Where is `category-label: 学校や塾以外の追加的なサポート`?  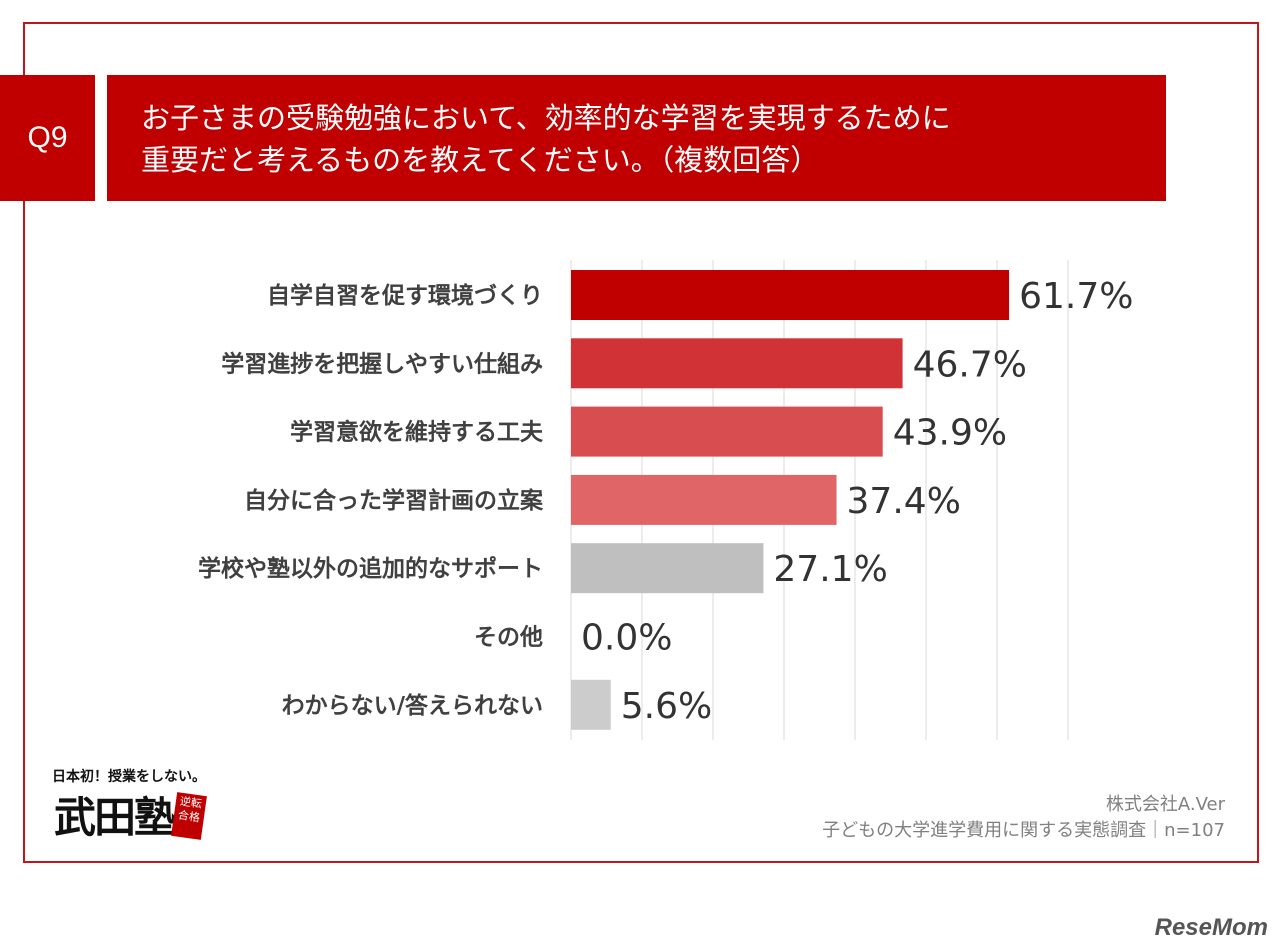 category-label: 学校や塾以外の追加的なサポート is located at coordinates (370, 568).